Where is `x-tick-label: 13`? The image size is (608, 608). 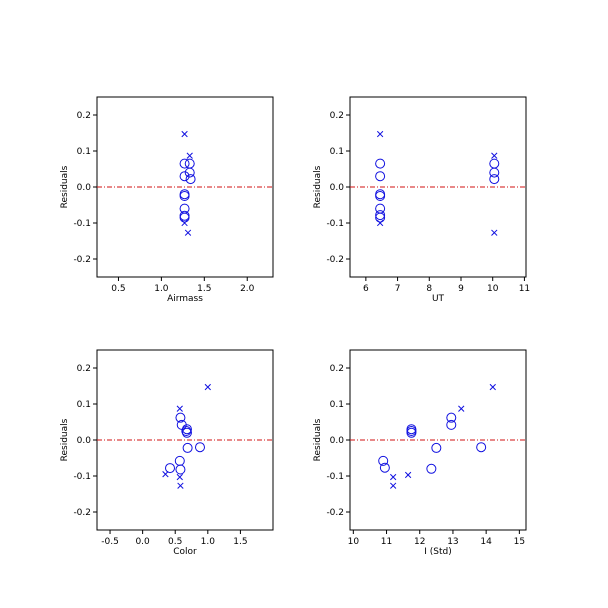
x-tick-label: 13 is located at coordinates (452, 542).